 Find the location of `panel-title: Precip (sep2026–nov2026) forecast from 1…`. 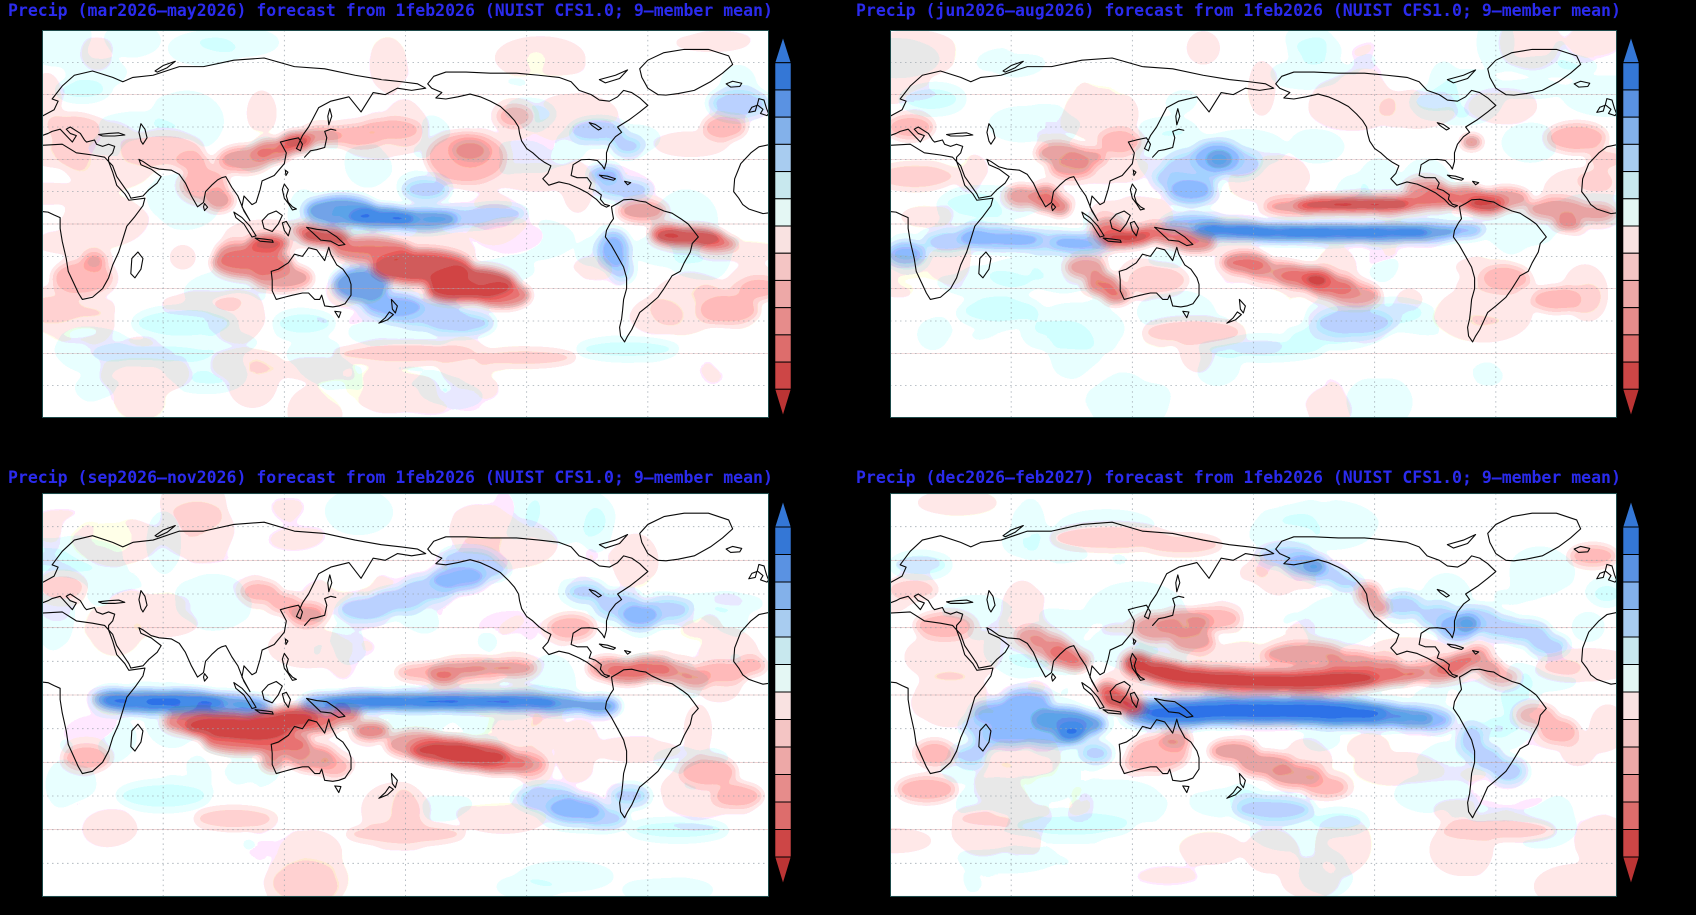

panel-title: Precip (sep2026–nov2026) forecast from 1… is located at coordinates (390, 477).